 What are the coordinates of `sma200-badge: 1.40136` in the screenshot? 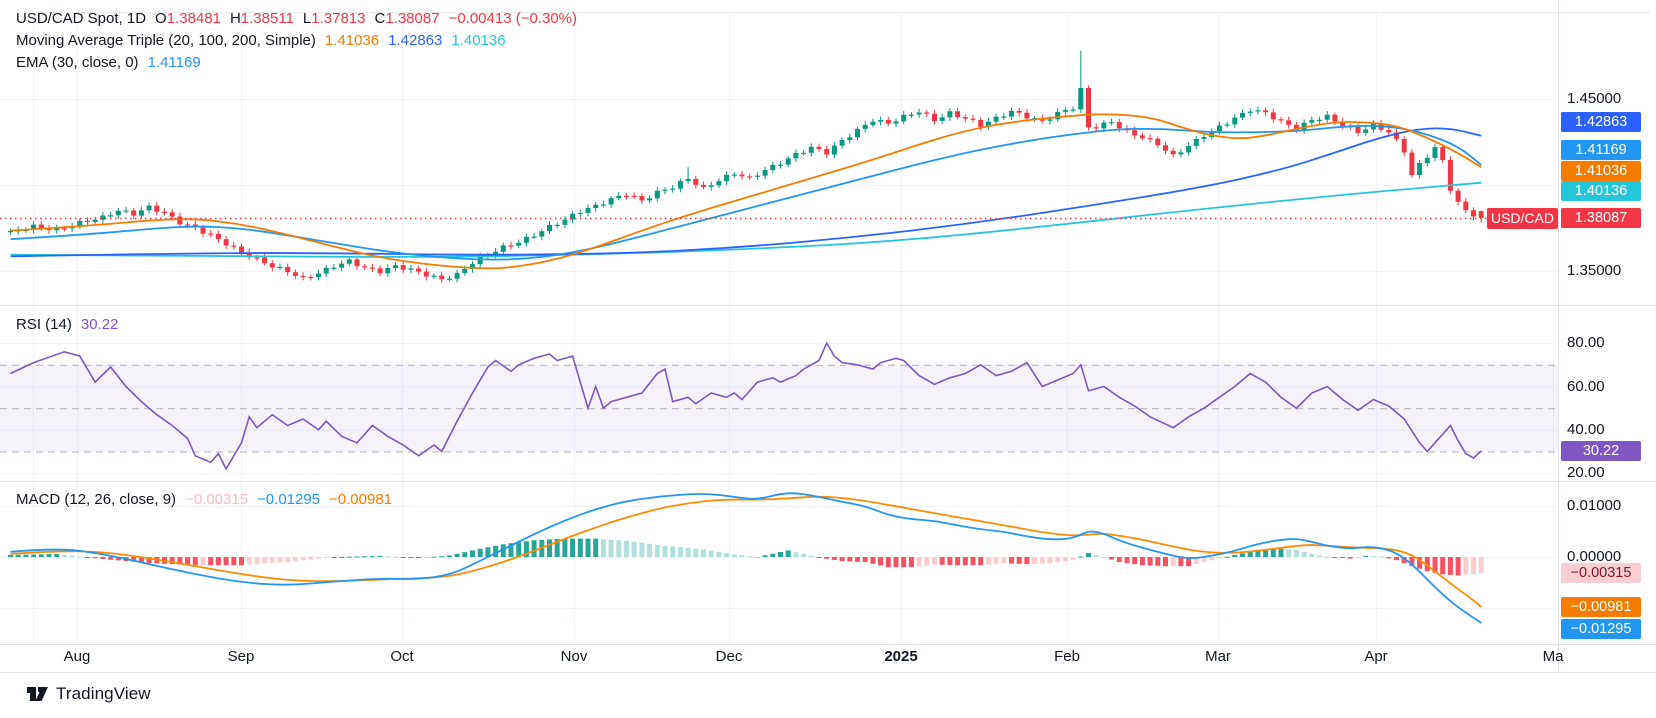 It's located at (1601, 191).